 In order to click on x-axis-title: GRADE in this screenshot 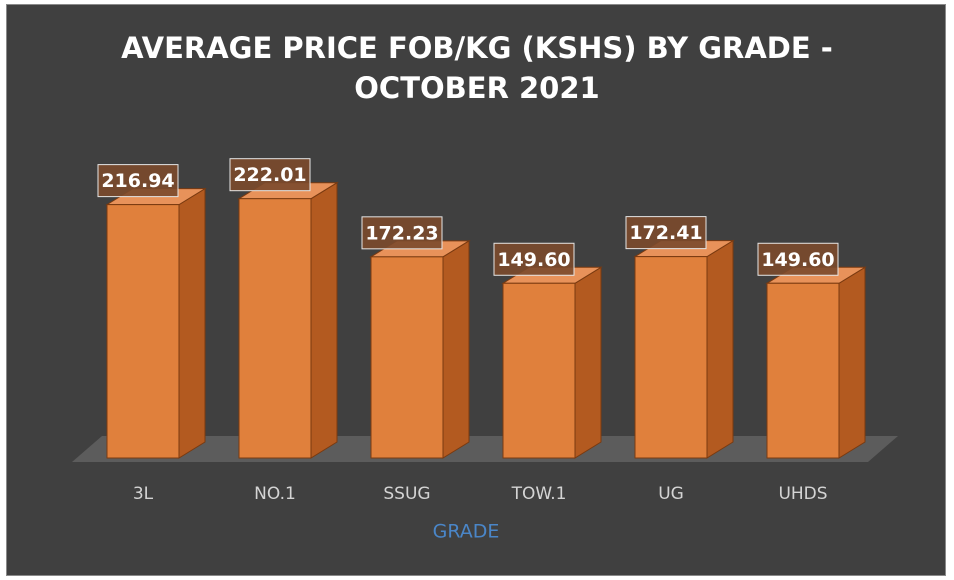, I will do `click(466, 532)`.